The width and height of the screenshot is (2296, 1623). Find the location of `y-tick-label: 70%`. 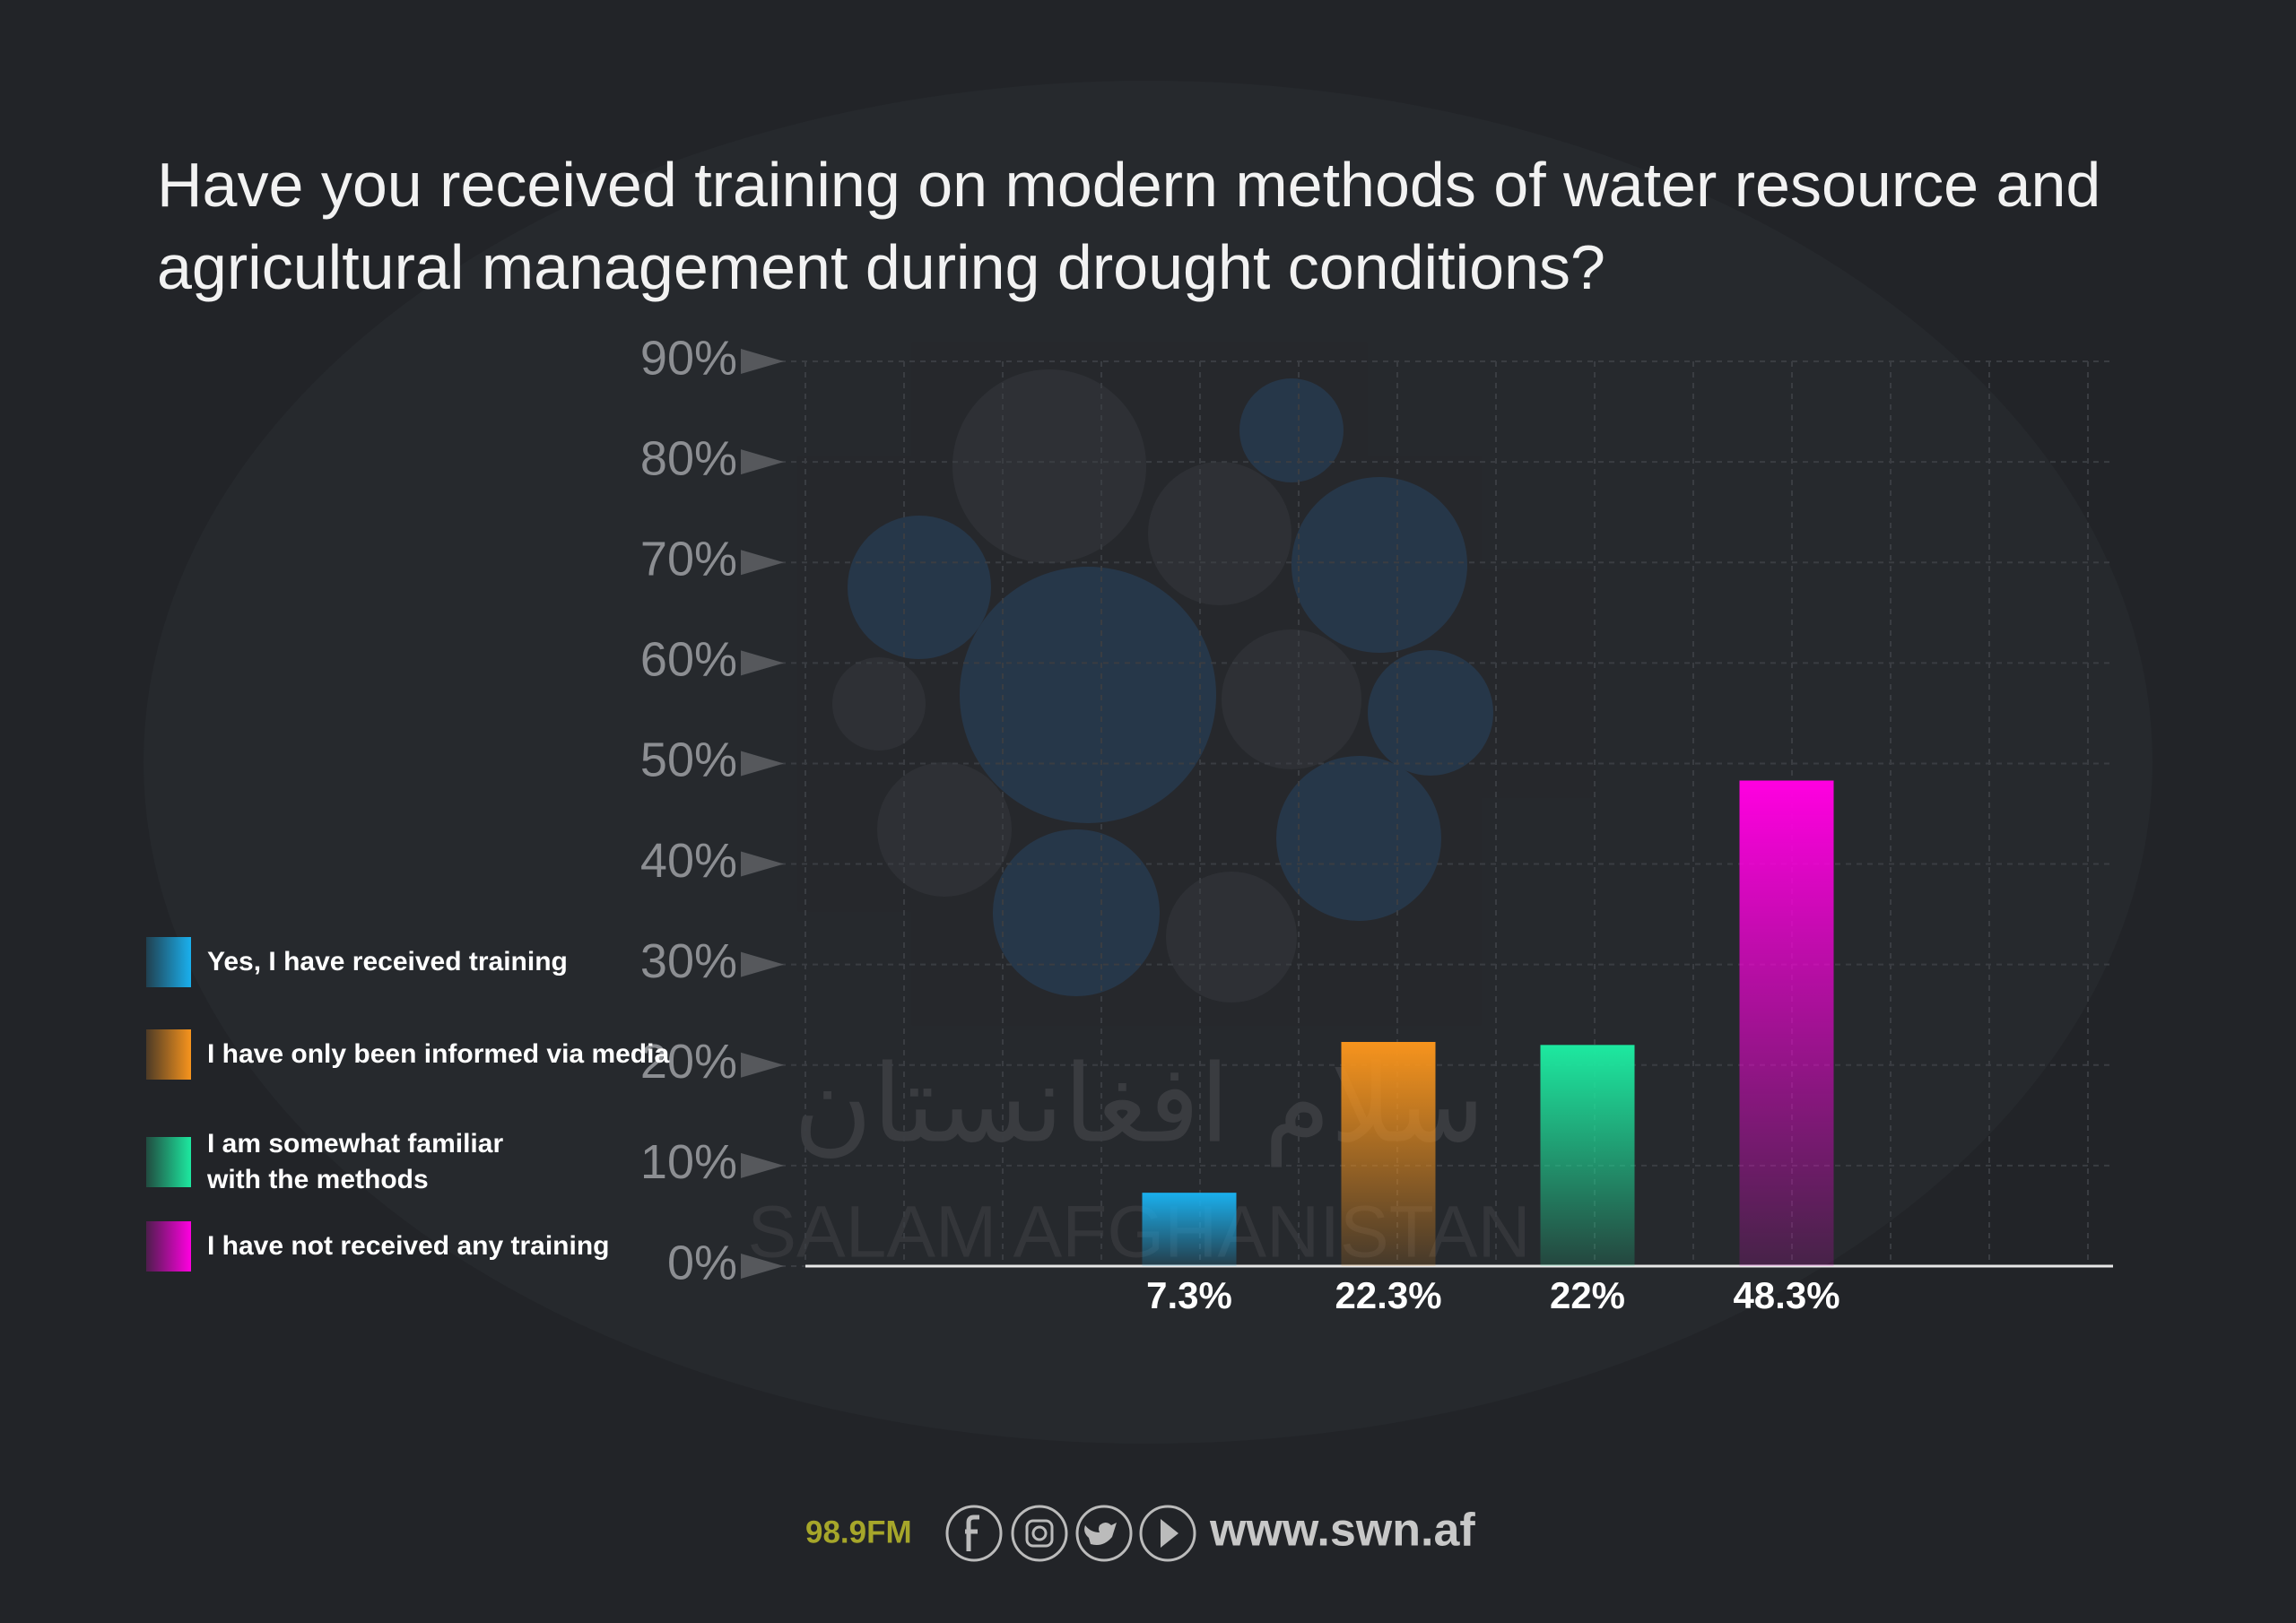

y-tick-label: 70% is located at coordinates (688, 559).